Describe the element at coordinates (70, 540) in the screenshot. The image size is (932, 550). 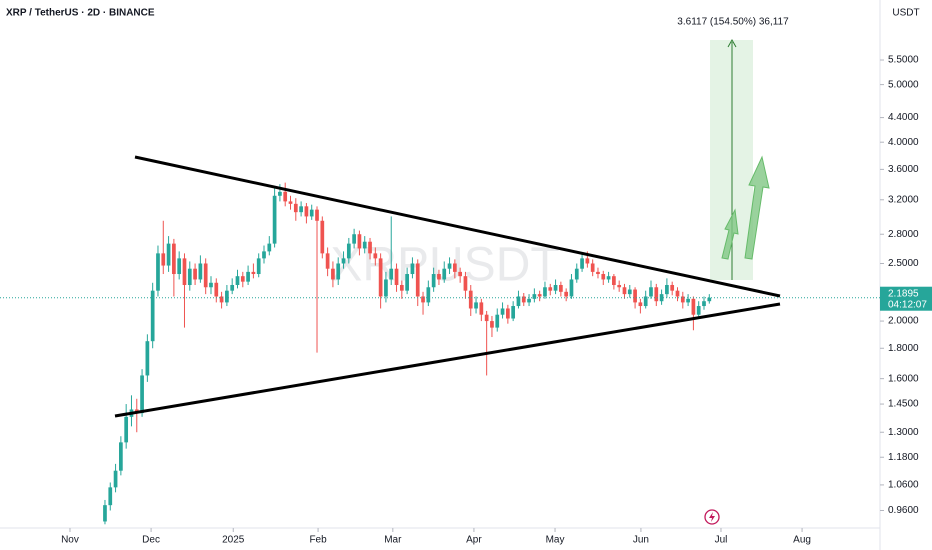
I see `x-tick-label: Nov` at that location.